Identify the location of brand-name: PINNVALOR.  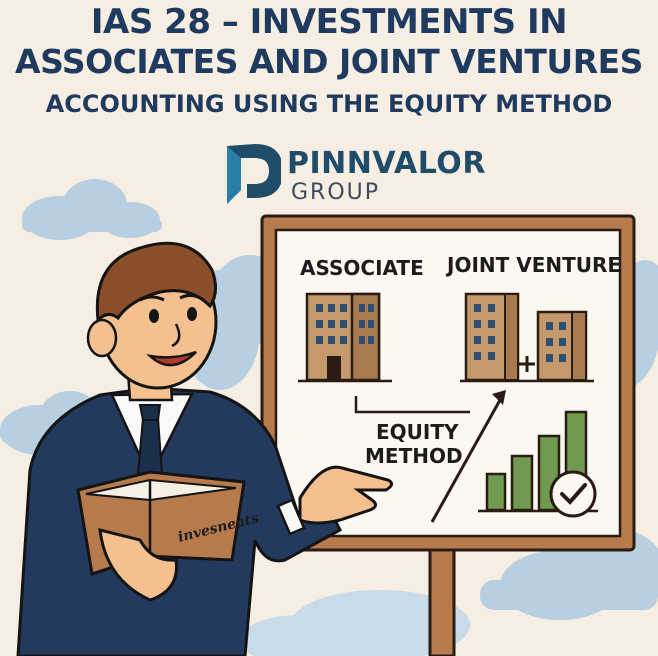
(386, 163).